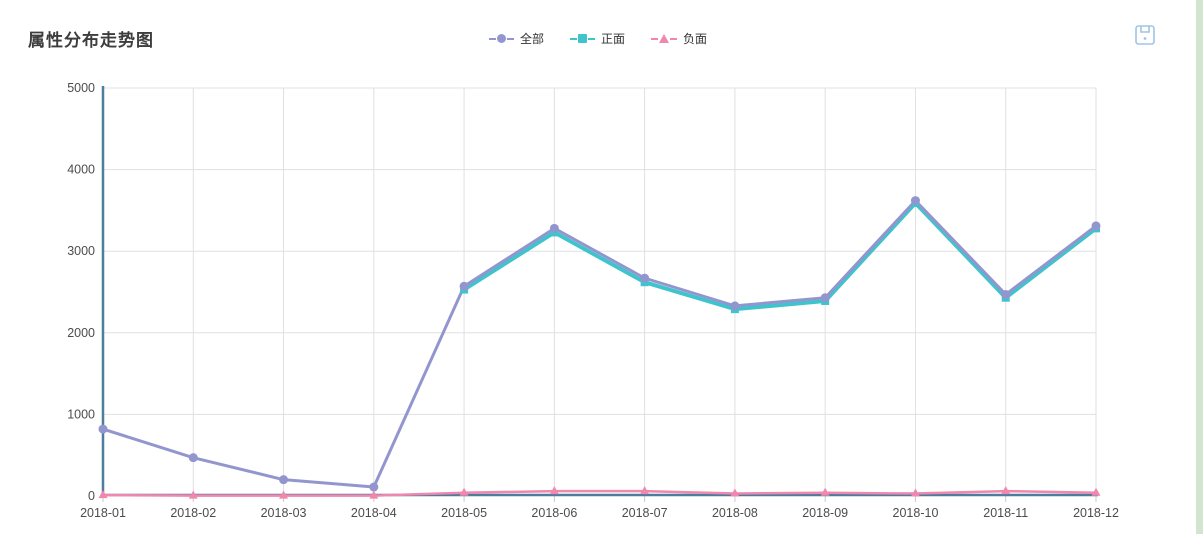 This screenshot has width=1203, height=539. I want to click on x-axis-tick-label: 2018-05, so click(464, 513).